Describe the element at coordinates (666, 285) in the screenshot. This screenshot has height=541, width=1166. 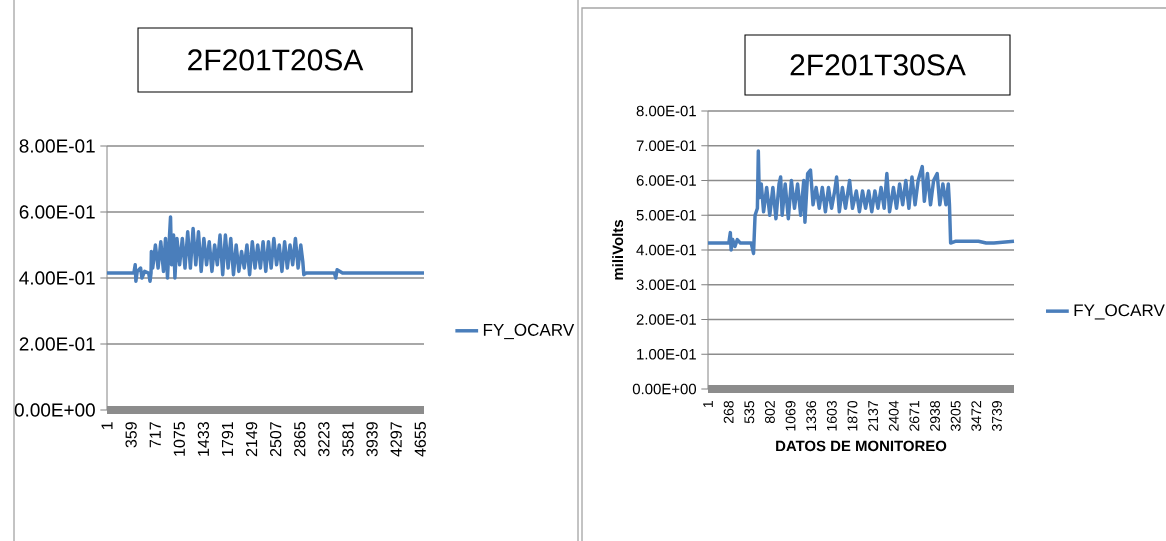
I see `y-tick-label: 3.00E-01` at that location.